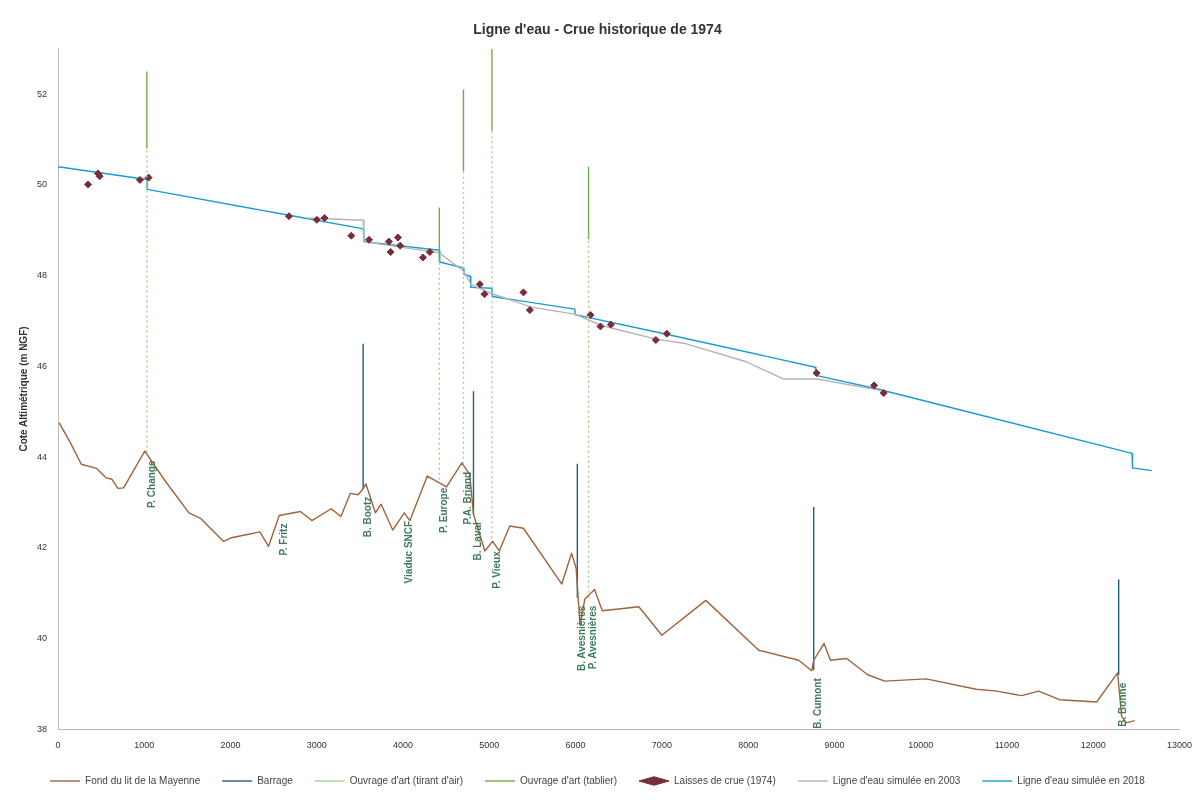 This screenshot has height=808, width=1203. Describe the element at coordinates (409, 552) in the screenshot. I see `annotation: Viaduc SNCF` at that location.